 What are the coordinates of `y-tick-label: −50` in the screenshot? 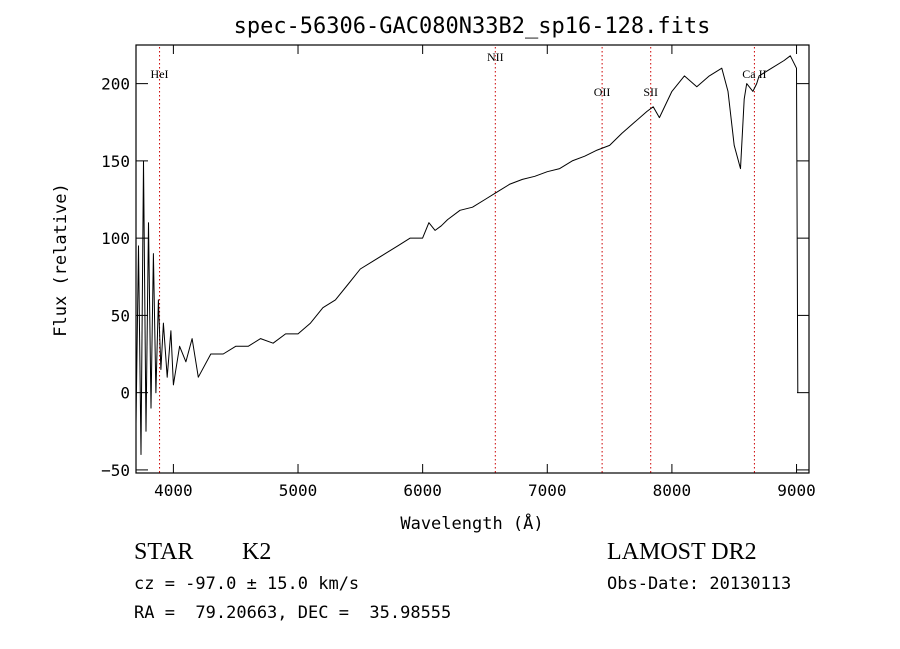 It's located at (115, 470).